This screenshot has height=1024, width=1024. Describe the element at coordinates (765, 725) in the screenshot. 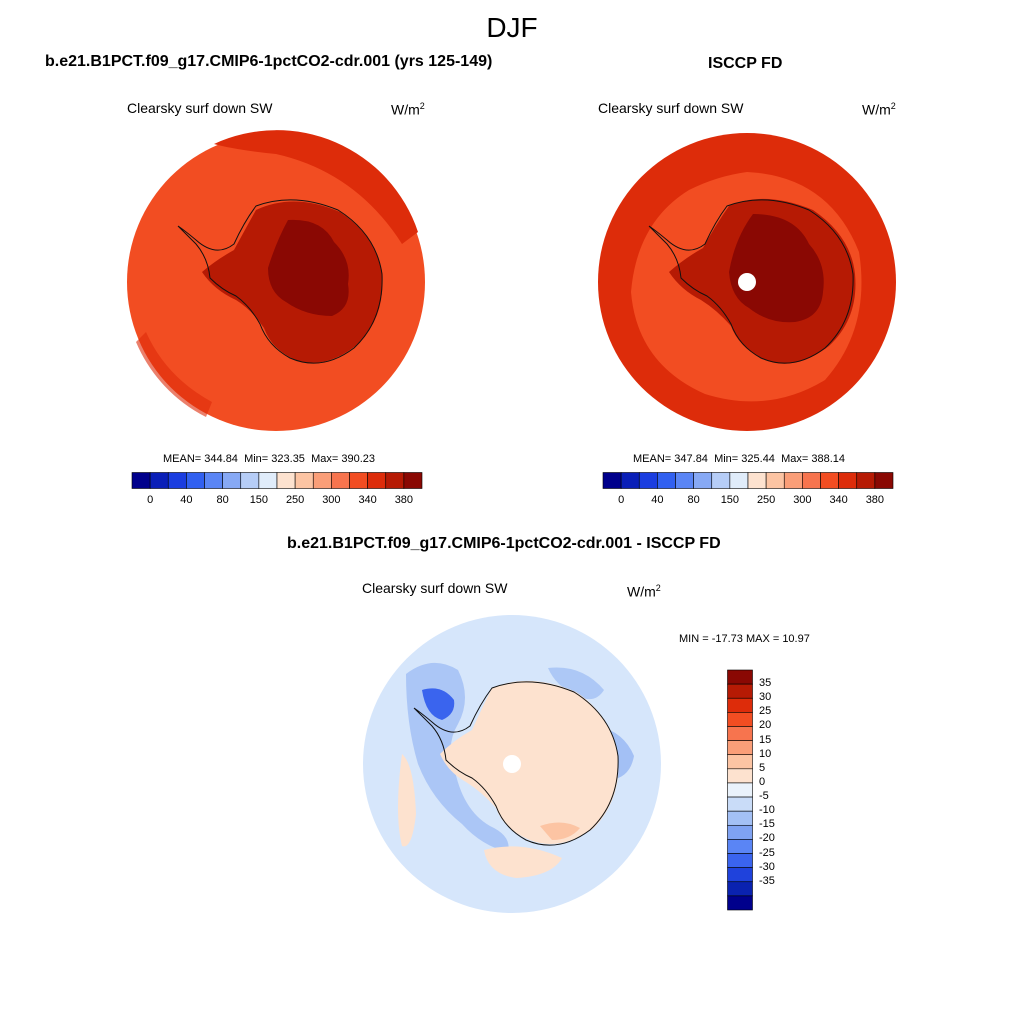

I see `diff-colorbar-tick-label: 20` at that location.